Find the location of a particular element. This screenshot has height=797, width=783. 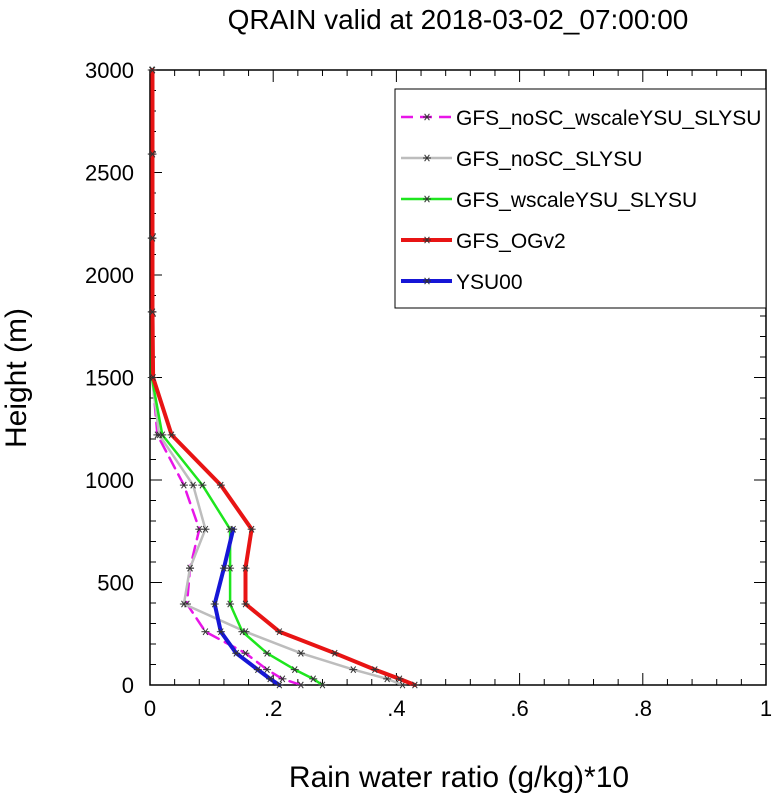

legend-label: YSU00 is located at coordinates (489, 282).